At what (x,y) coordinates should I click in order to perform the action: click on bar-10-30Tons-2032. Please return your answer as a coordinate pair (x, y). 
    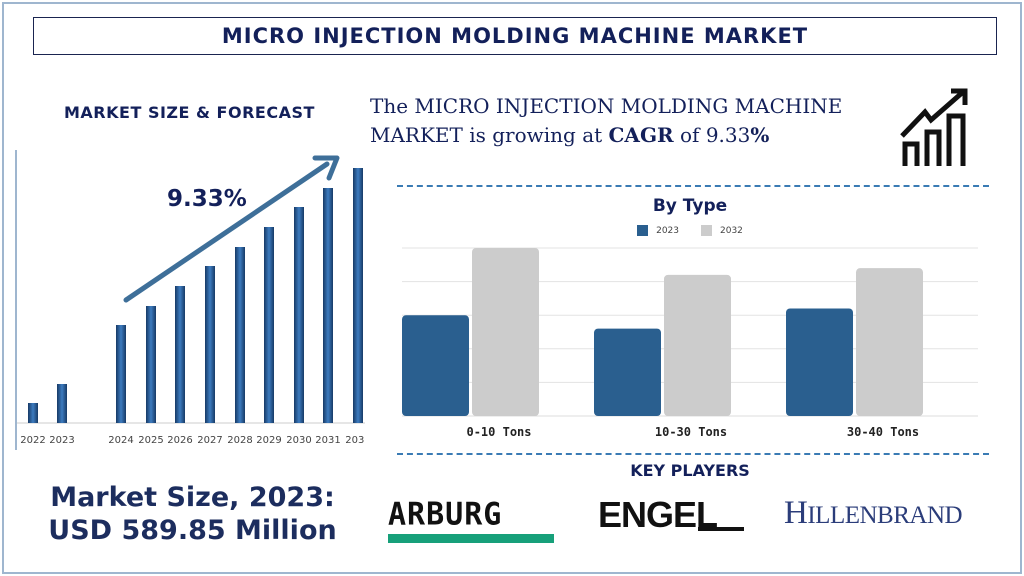
    Looking at the image, I should click on (697, 345).